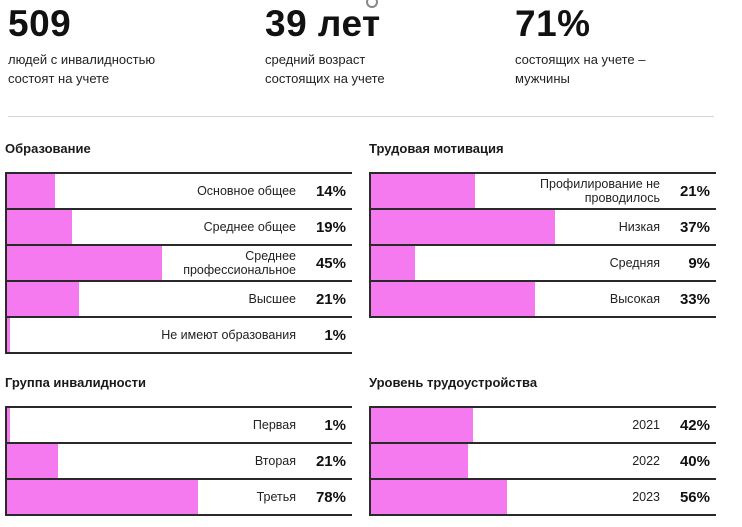 The image size is (742, 527). I want to click on bar-value: 19%, so click(330, 227).